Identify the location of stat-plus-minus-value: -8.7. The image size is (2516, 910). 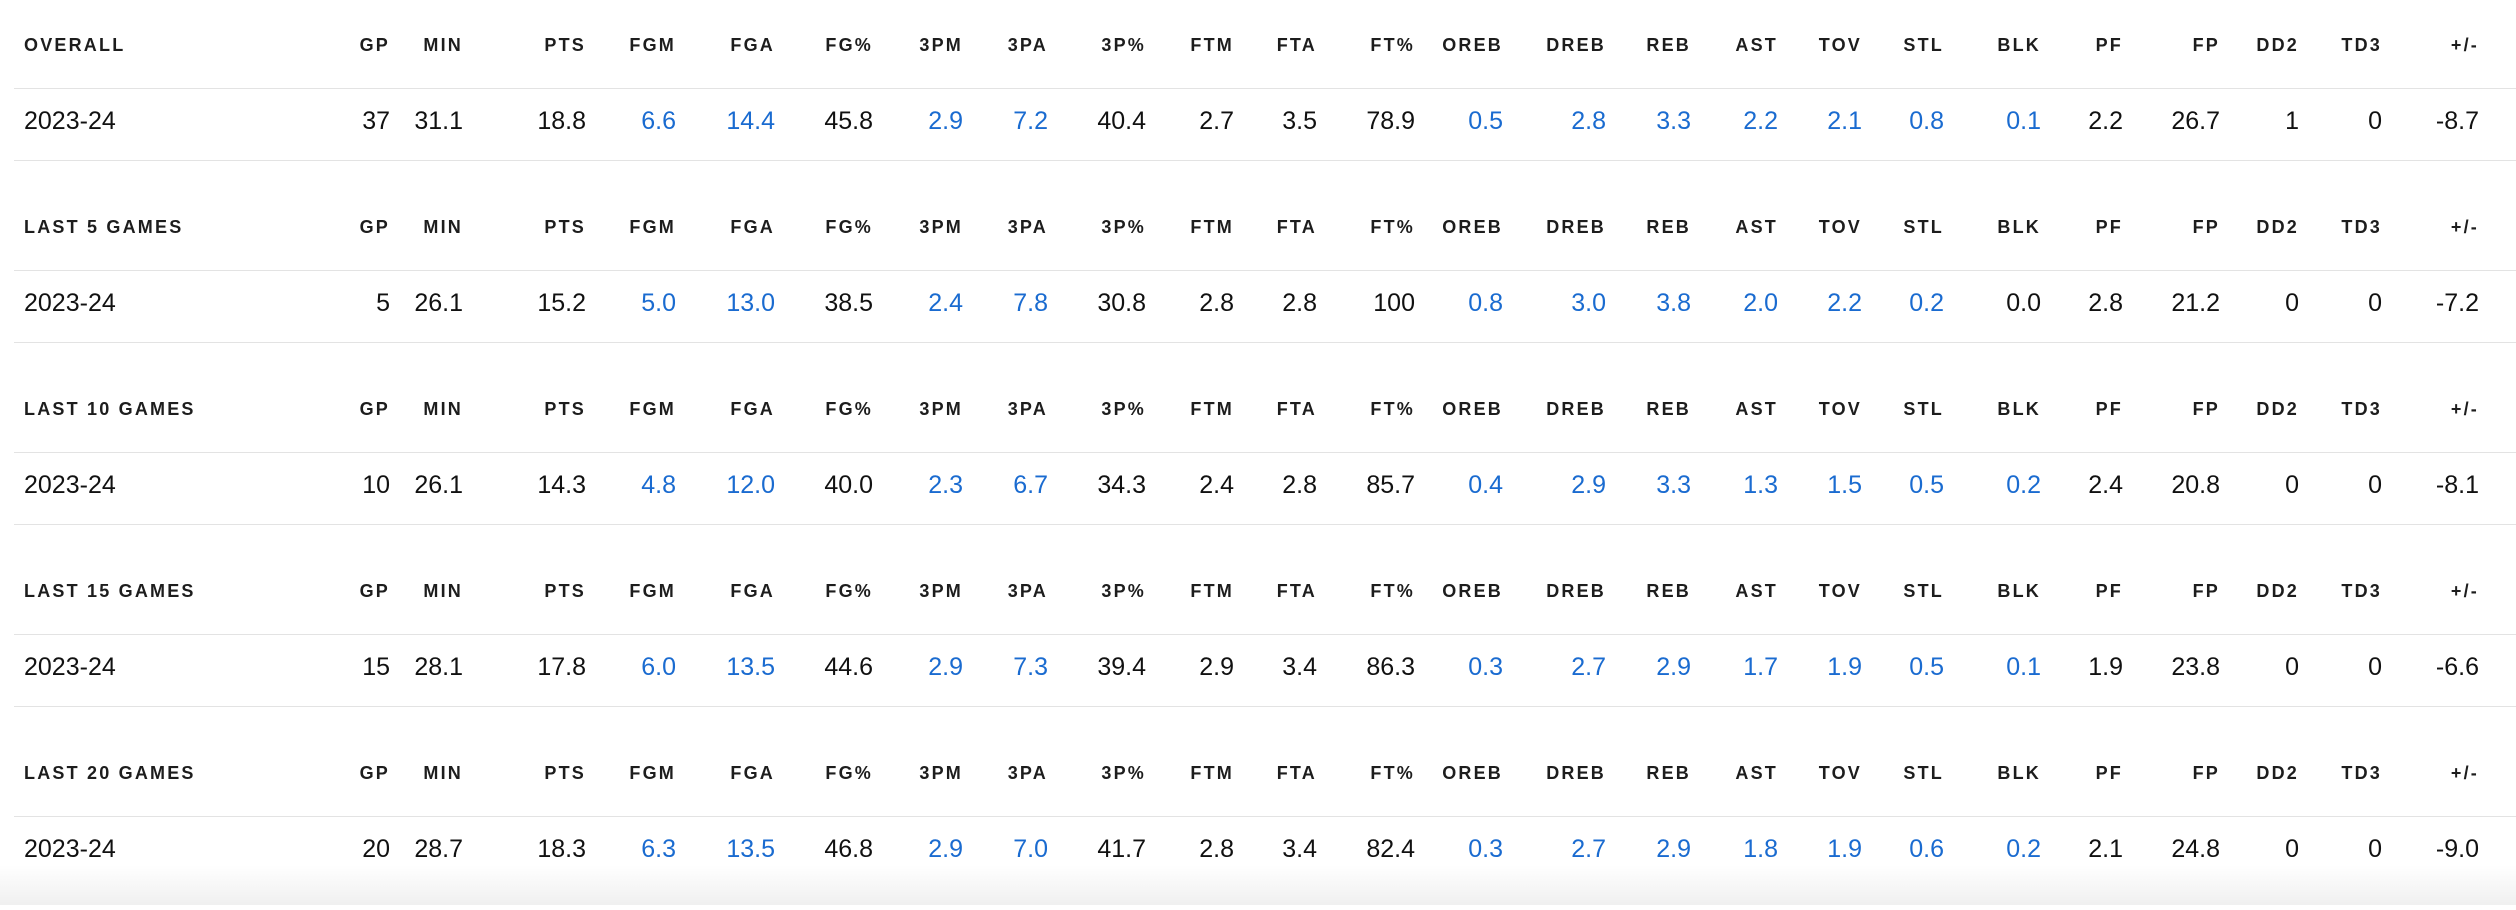
(2457, 121).